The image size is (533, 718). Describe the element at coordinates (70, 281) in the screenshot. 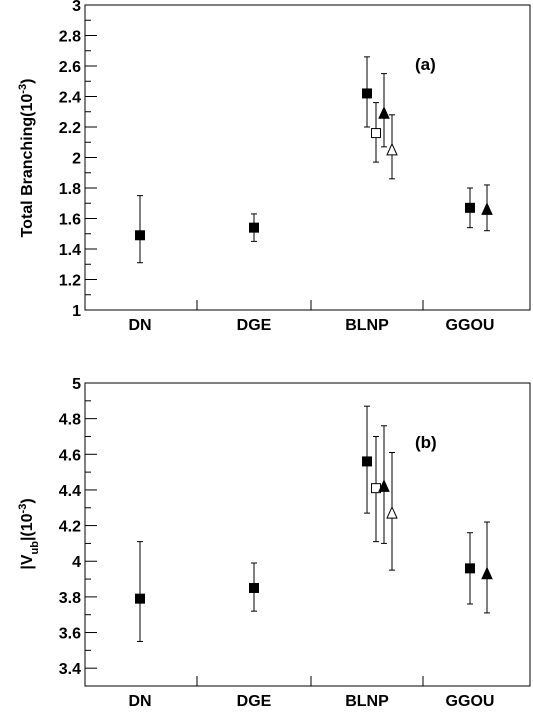

I see `y-tick-label: 1.2` at that location.